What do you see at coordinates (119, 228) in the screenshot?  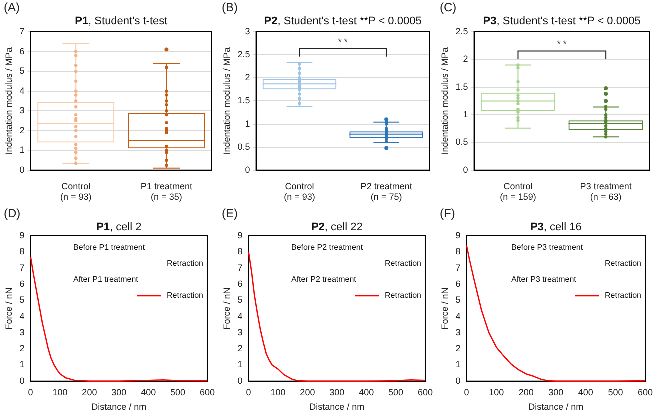 I see `chart-title: P1, cell 2` at bounding box center [119, 228].